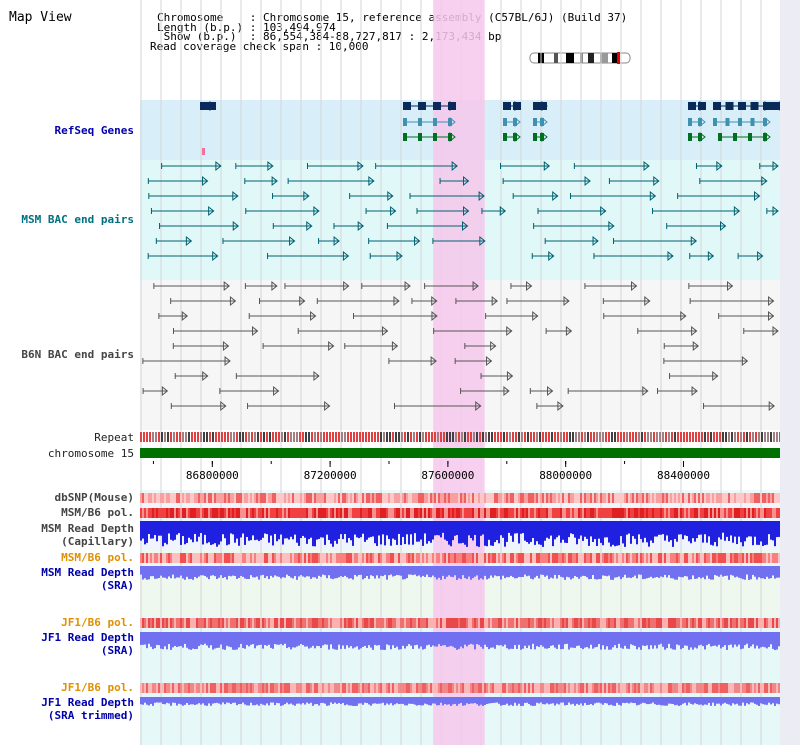  Describe the element at coordinates (90, 453) in the screenshot. I see `track-label-chromosome: chromosome 15` at that location.